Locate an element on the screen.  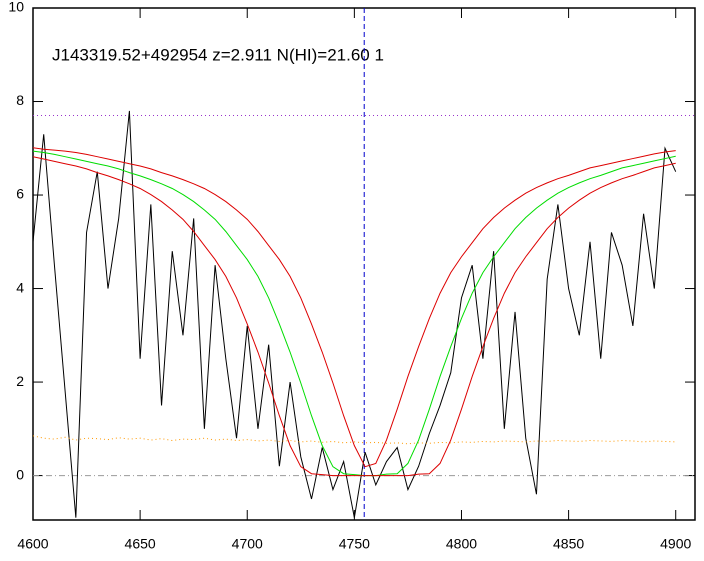
x-tick-label: 4800 is located at coordinates (461, 544).